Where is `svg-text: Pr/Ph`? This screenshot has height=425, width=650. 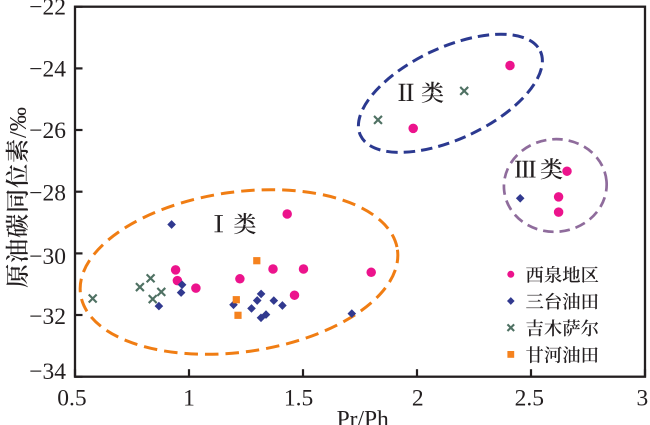
svg-text: Pr/Ph is located at coordinates (363, 415).